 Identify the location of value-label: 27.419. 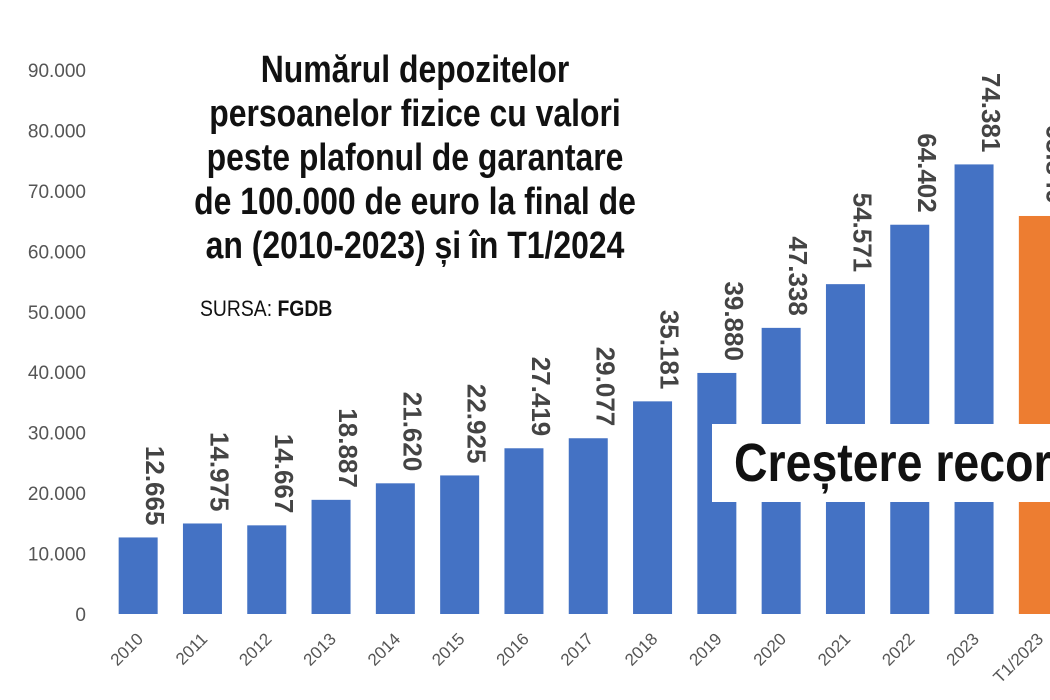
(541, 397).